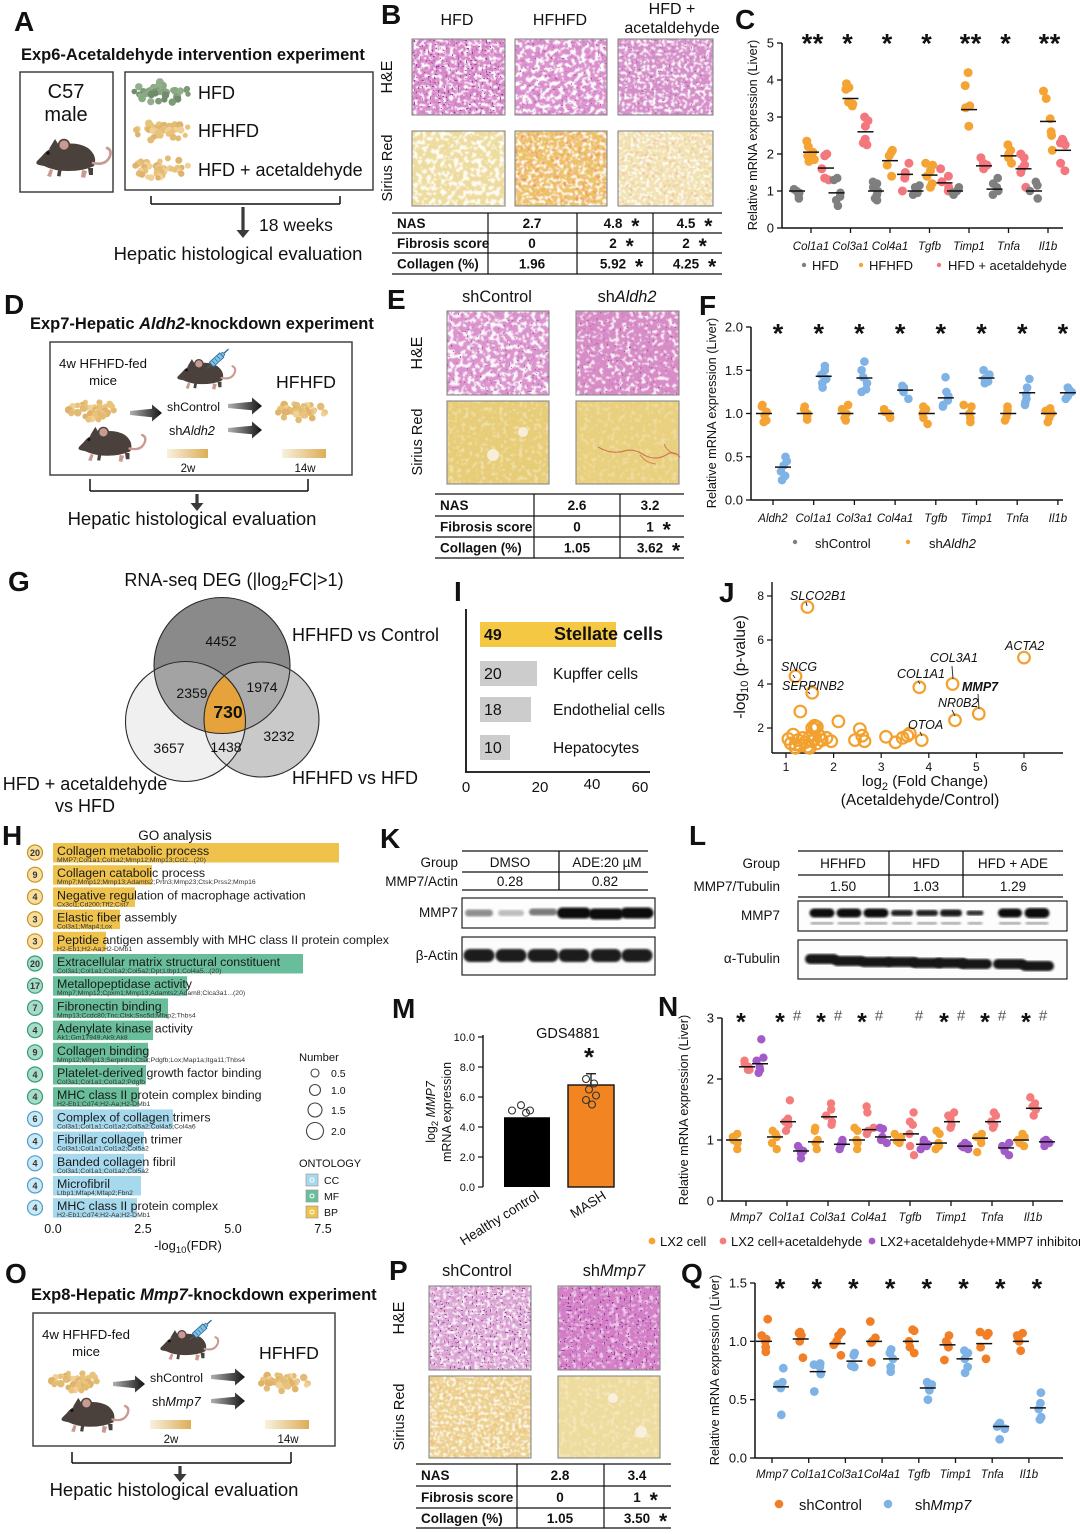  I want to click on svg-text: -log10(FDR), so click(188, 1247).